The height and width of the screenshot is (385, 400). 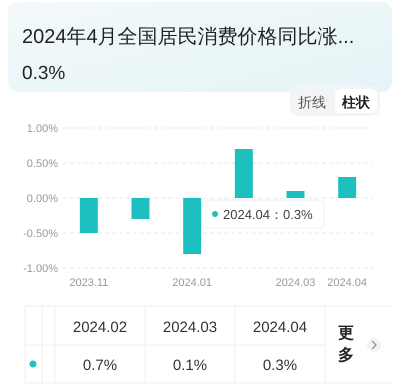 I want to click on text: 柱状, so click(x=356, y=102).